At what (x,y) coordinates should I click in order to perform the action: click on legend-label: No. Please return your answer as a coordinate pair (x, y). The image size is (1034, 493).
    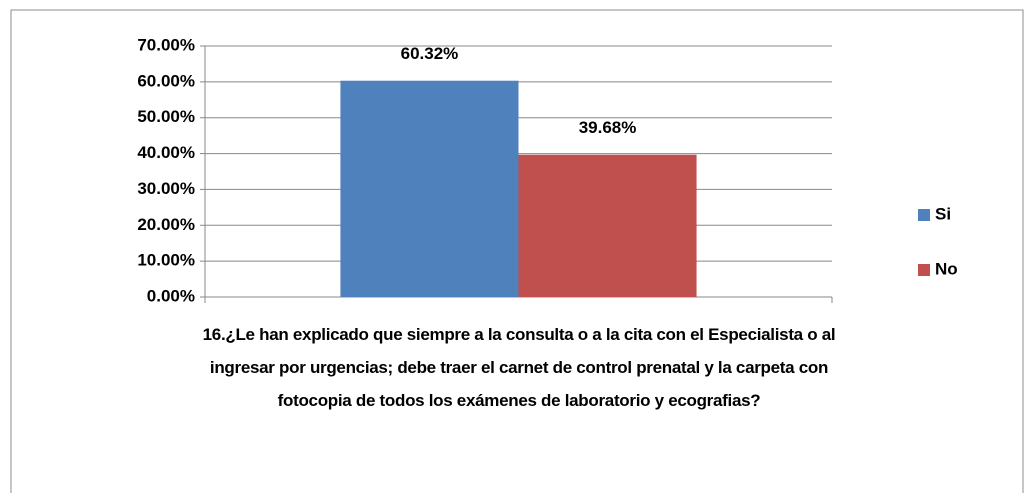
    Looking at the image, I should click on (946, 268).